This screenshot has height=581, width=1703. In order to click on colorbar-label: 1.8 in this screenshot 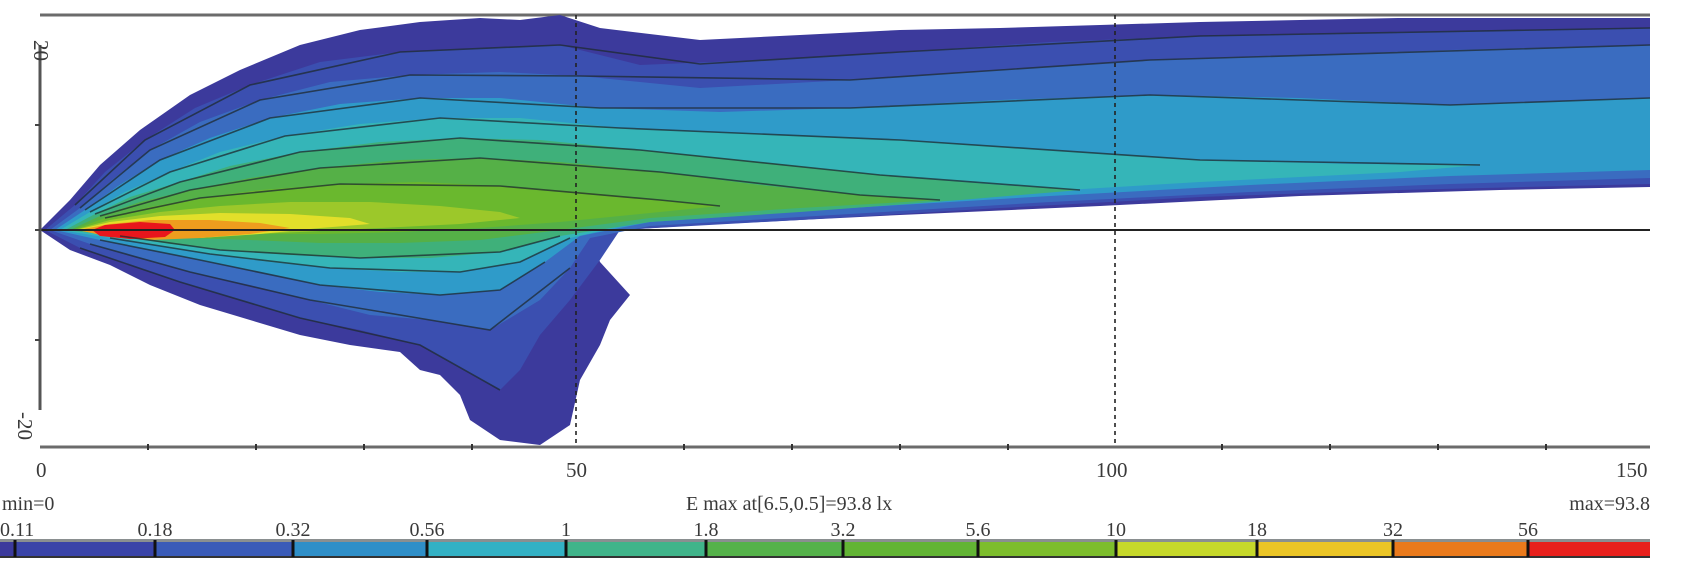, I will do `click(706, 530)`.